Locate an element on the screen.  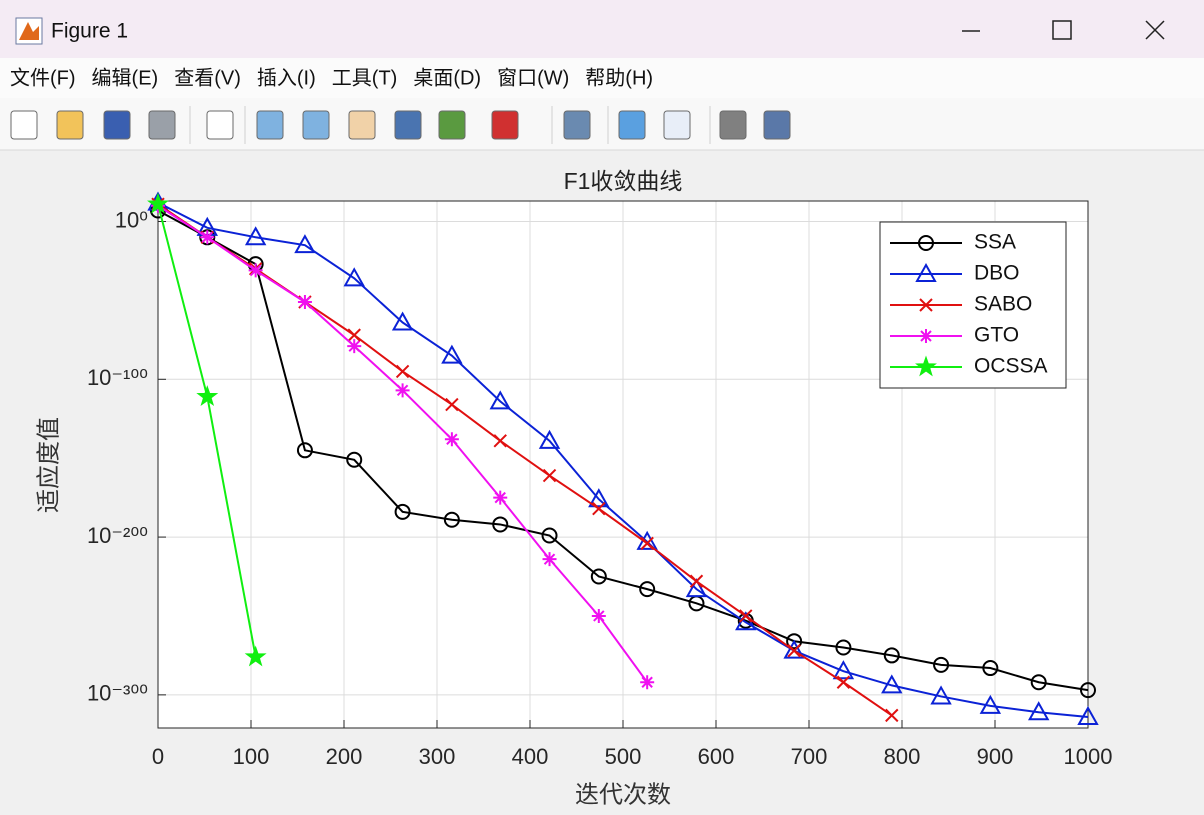
legend-label: SSA is located at coordinates (995, 242).